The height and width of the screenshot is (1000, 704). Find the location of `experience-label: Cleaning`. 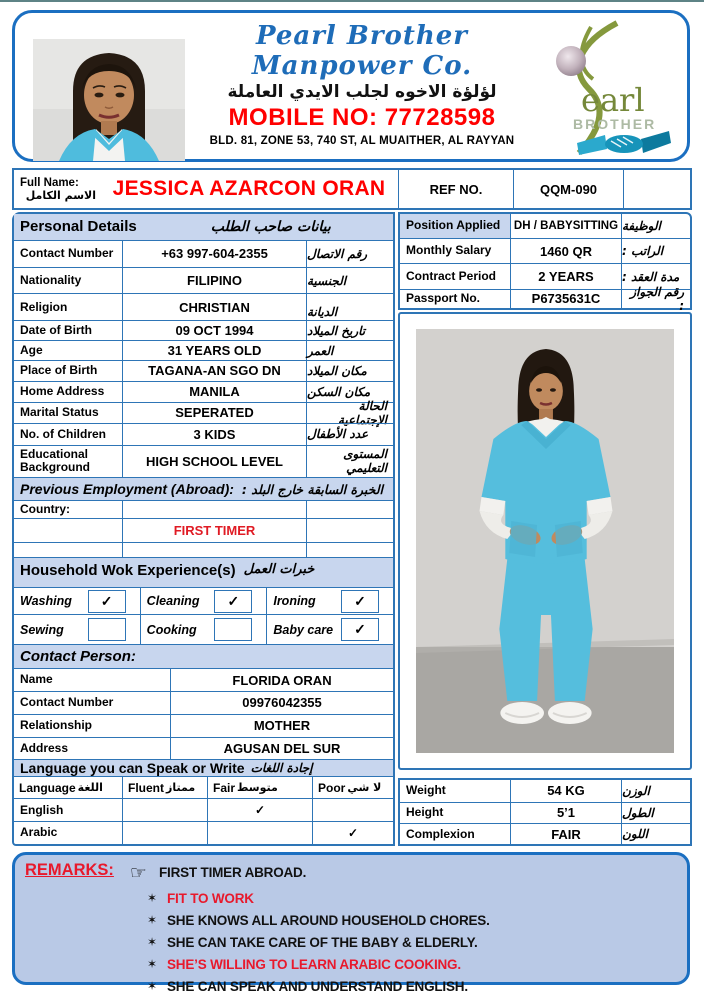

experience-label: Cleaning is located at coordinates (173, 601).